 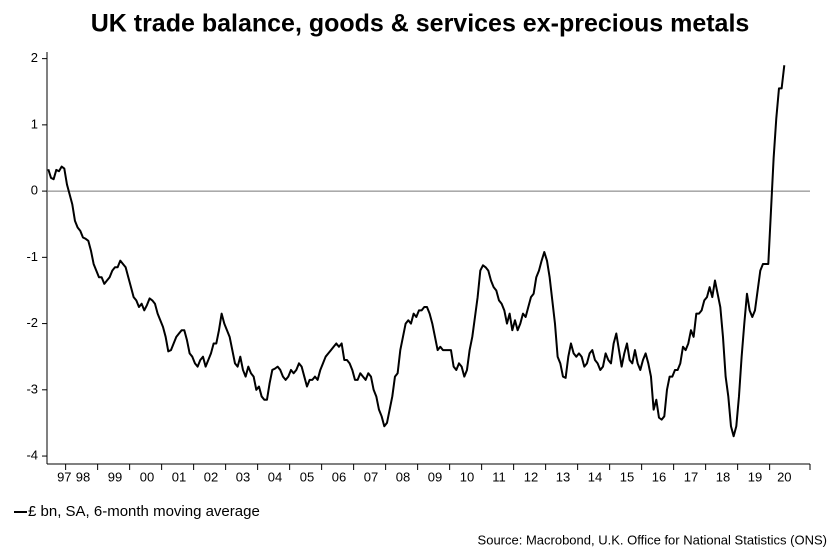 What do you see at coordinates (659, 476) in the screenshot?
I see `x-tick-label: 16` at bounding box center [659, 476].